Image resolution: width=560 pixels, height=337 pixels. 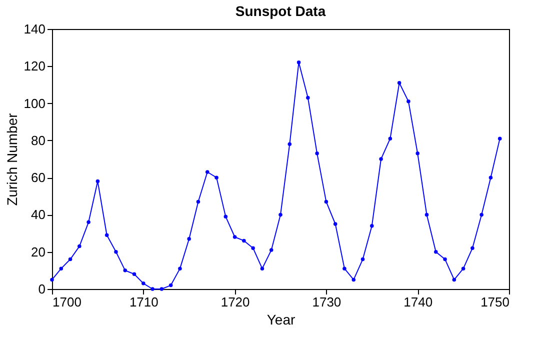 I want to click on x-tick-label: 1730, so click(x=327, y=302).